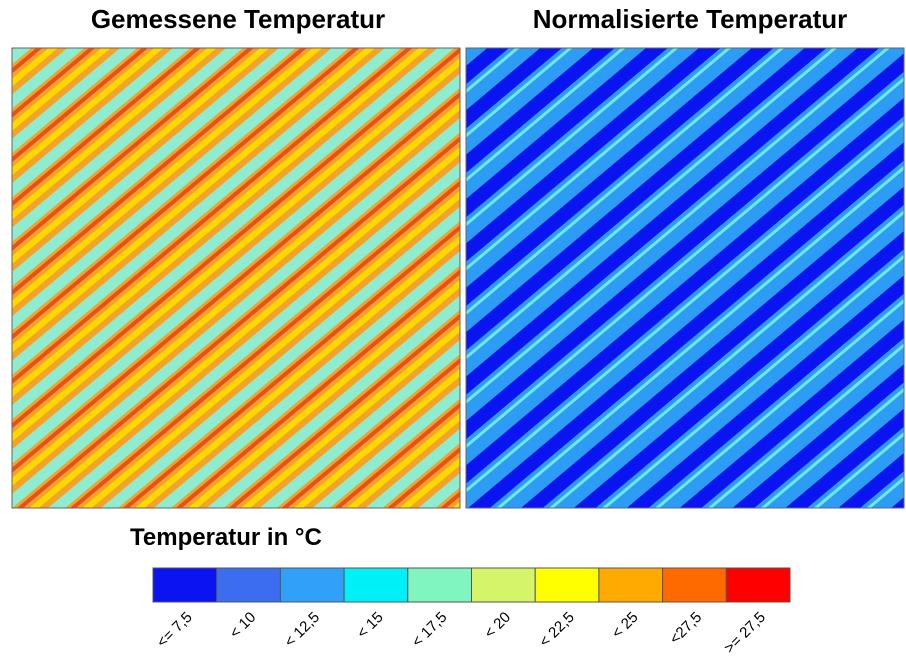 The image size is (906, 671). Describe the element at coordinates (430, 630) in the screenshot. I see `legend-label: < 17,5` at that location.